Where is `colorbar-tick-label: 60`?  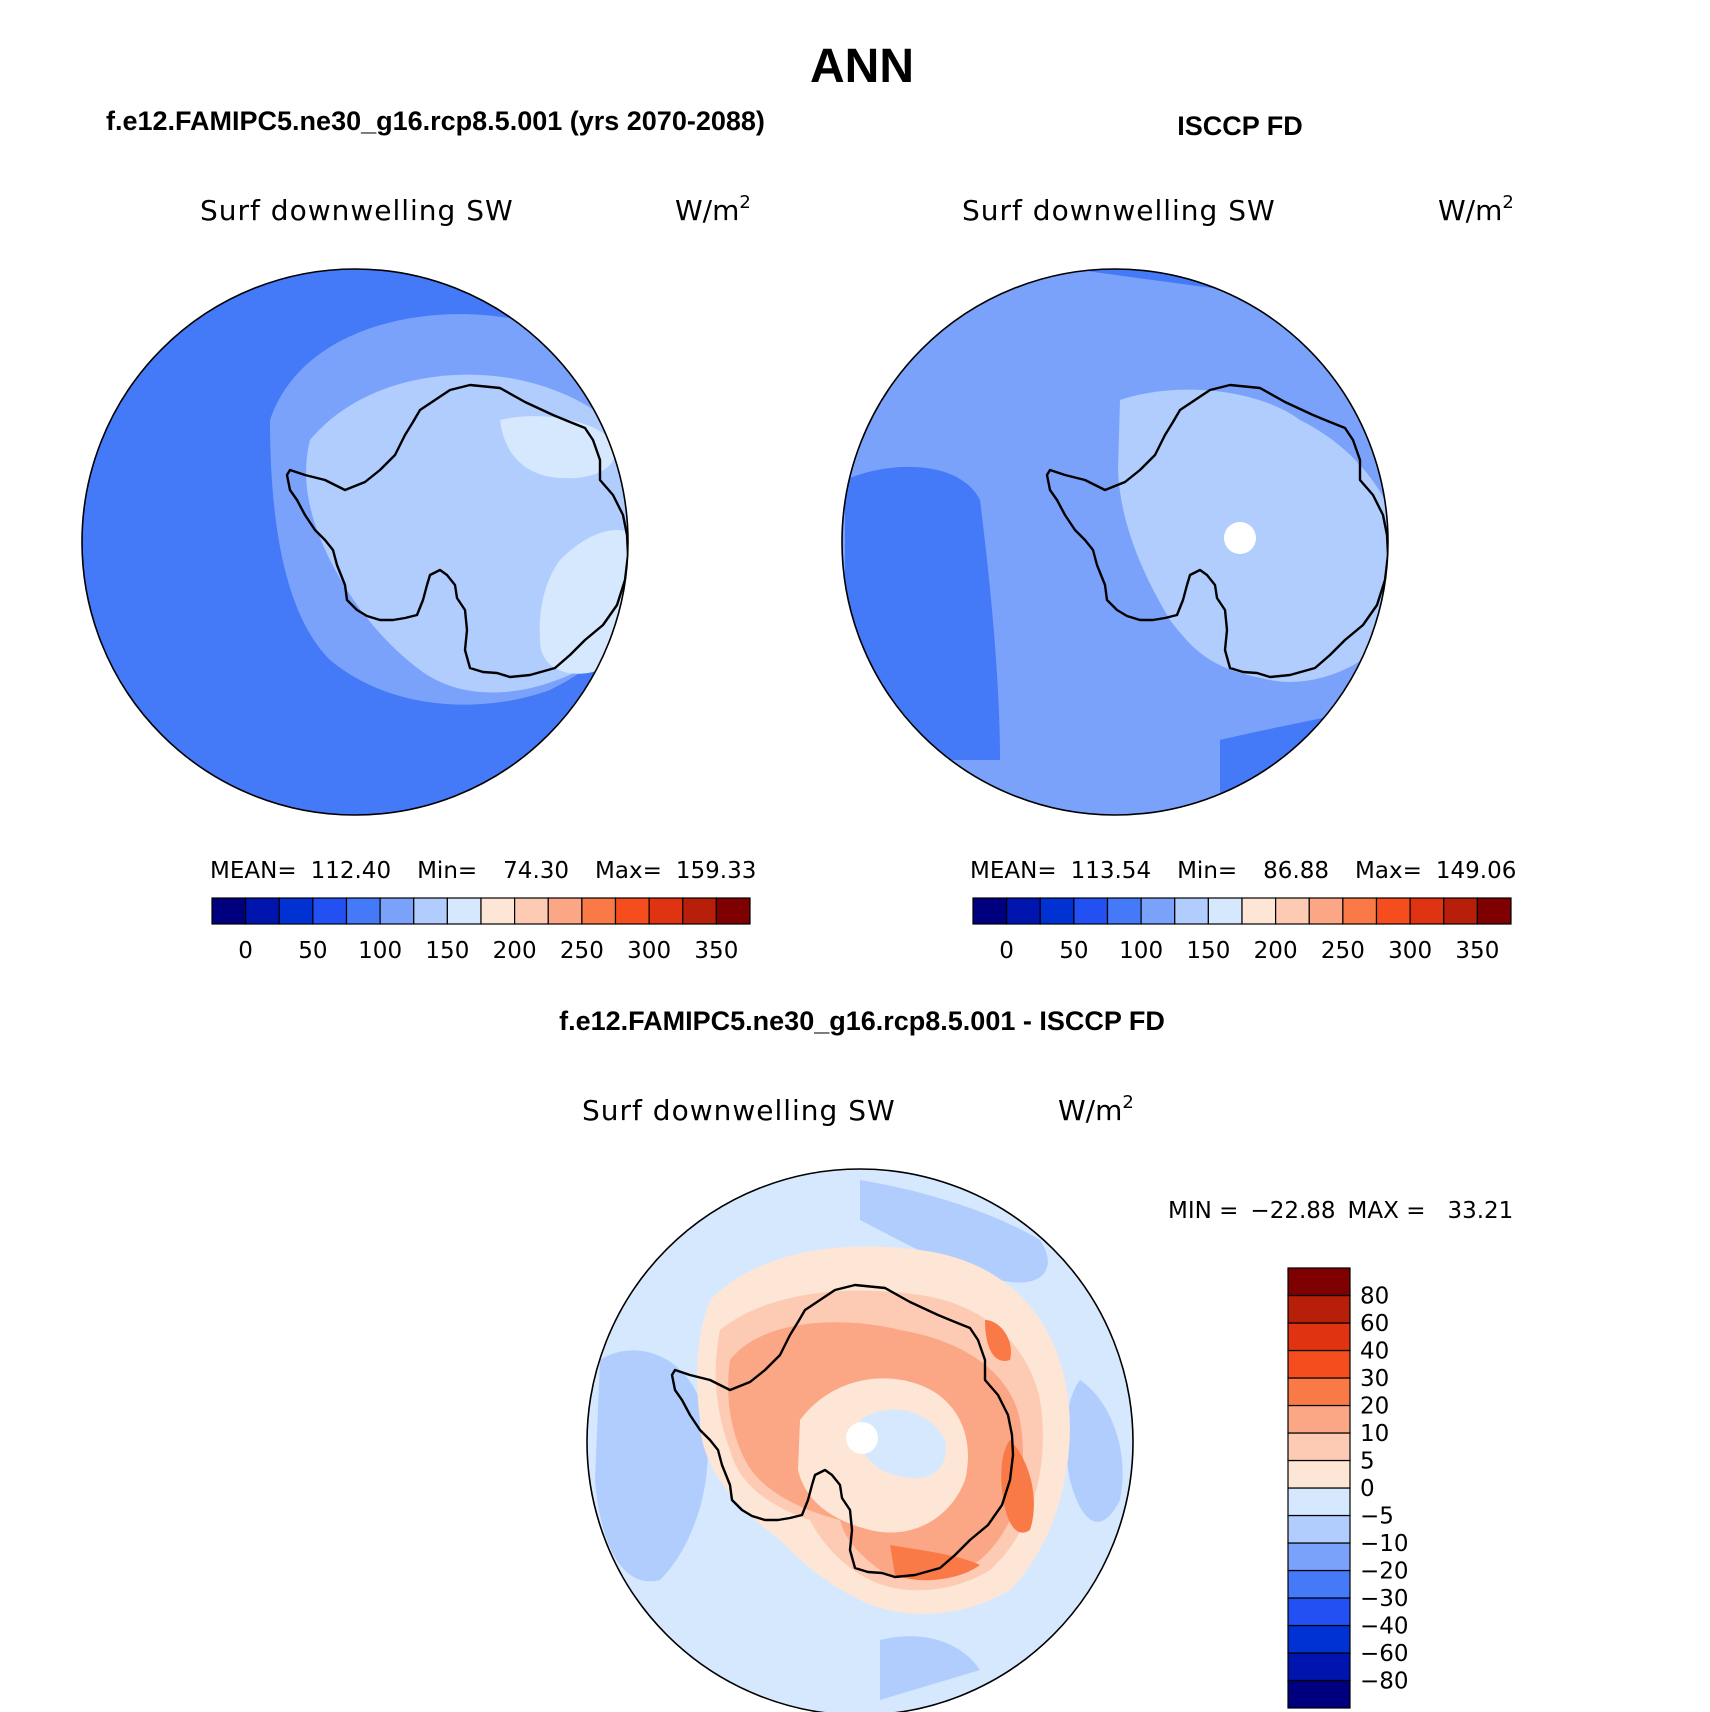
colorbar-tick-label: 60 is located at coordinates (1374, 1324).